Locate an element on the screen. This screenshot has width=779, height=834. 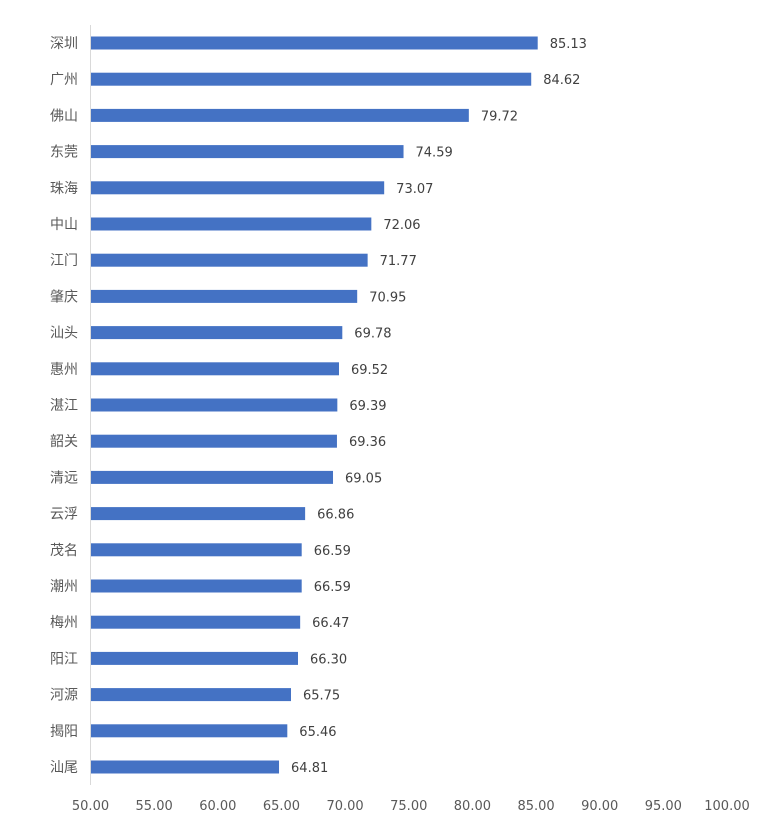
category-label: 茂名 is located at coordinates (64, 550).